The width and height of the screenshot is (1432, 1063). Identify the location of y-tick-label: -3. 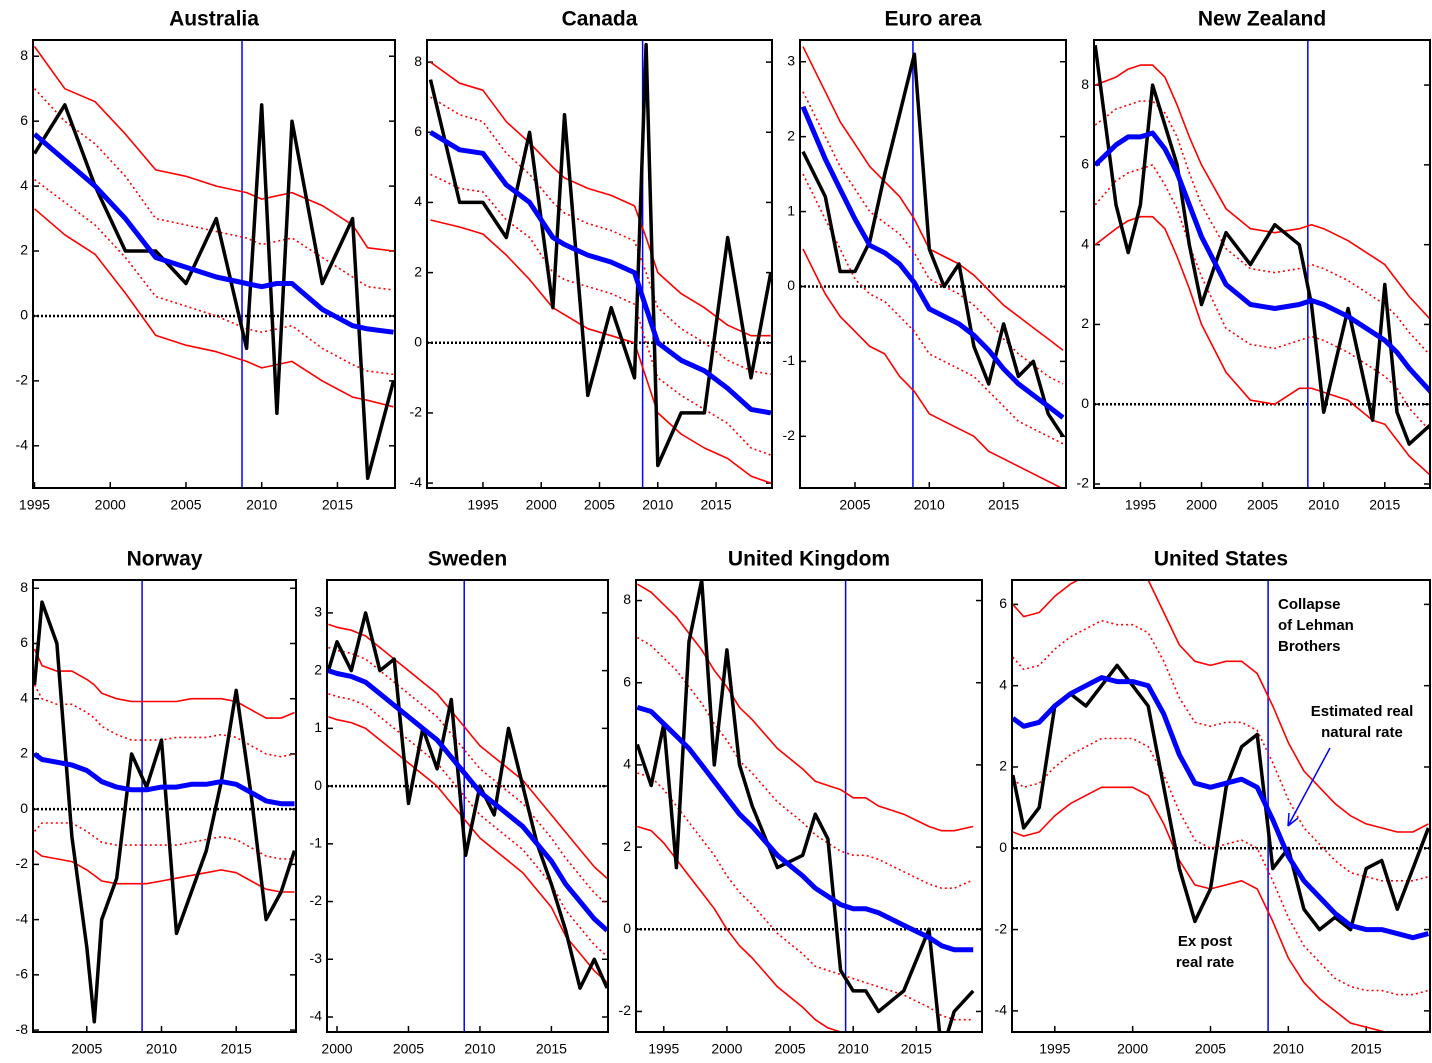
(316, 958).